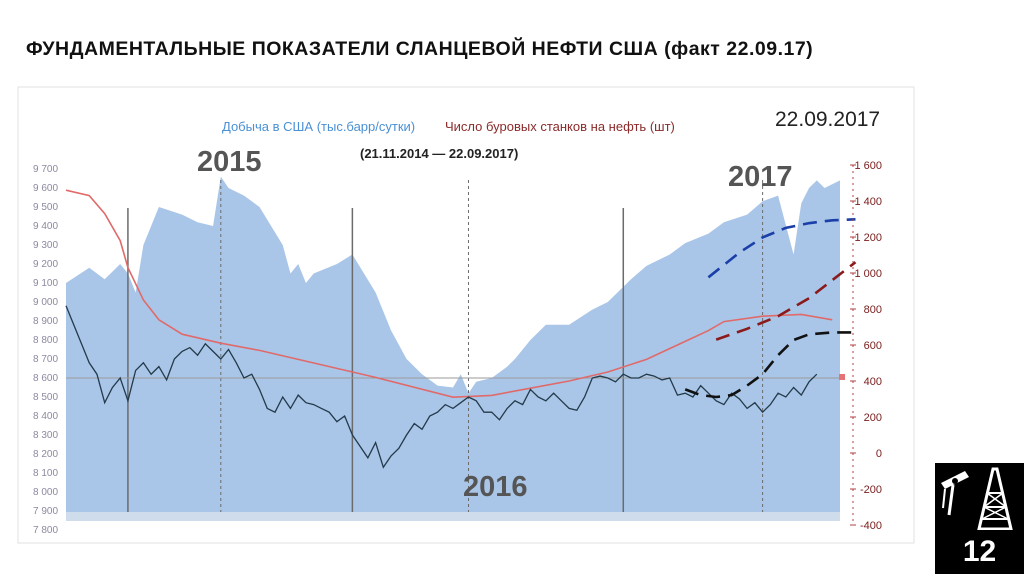 The width and height of the screenshot is (1024, 574). What do you see at coordinates (873, 382) in the screenshot?
I see `right-axis-tick: 400` at bounding box center [873, 382].